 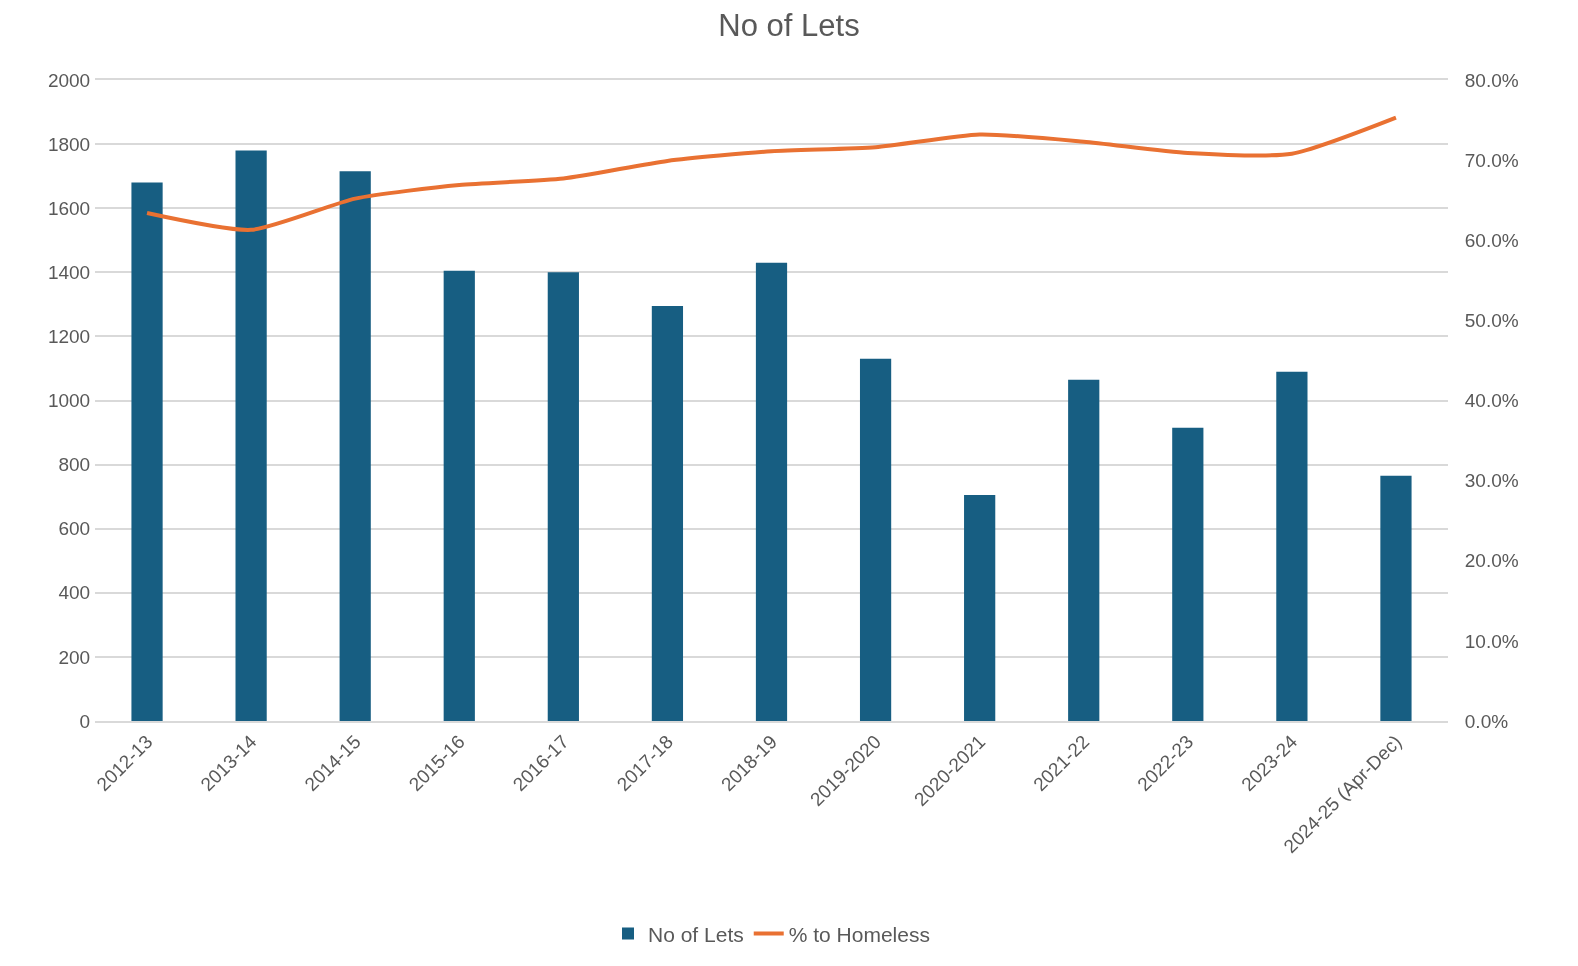 What do you see at coordinates (1486, 721) in the screenshot?
I see `y2-tick-label: 0.0%` at bounding box center [1486, 721].